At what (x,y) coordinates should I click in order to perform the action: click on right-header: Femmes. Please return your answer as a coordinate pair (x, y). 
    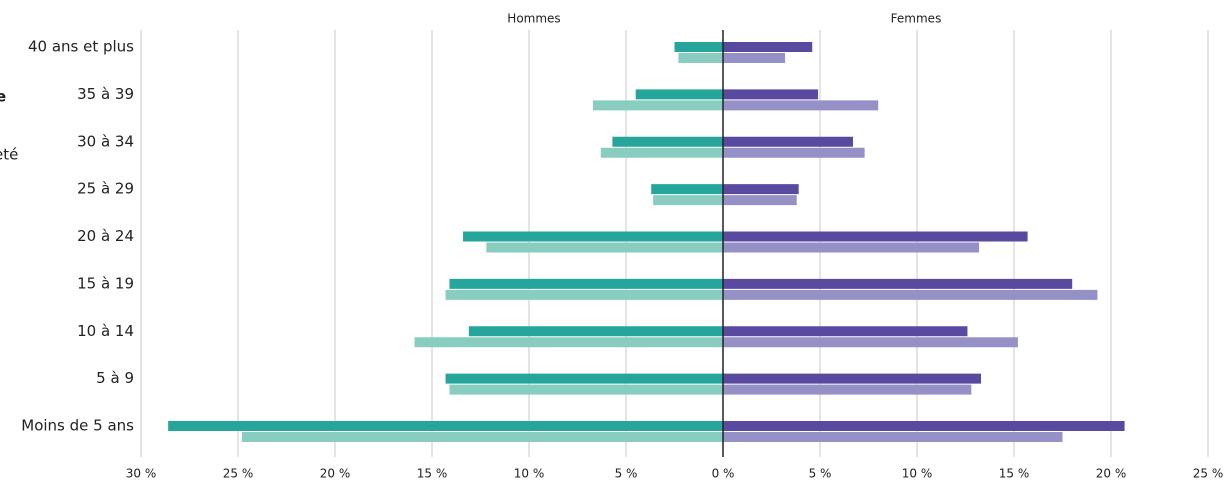
    Looking at the image, I should click on (916, 19).